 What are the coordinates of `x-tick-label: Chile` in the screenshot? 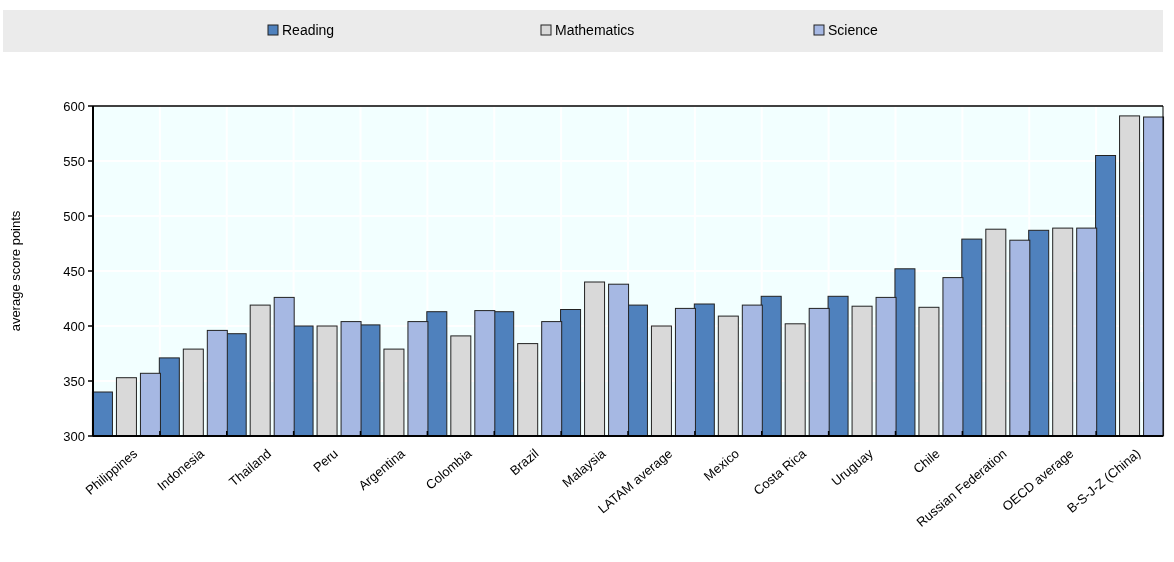 It's located at (926, 461).